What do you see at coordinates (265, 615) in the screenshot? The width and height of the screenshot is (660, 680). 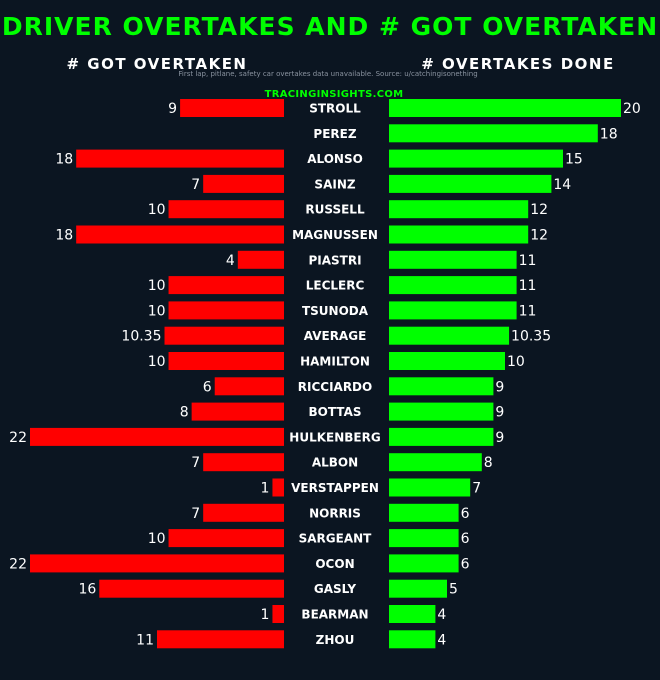 I see `got-overtaken-value-bearman: 1` at bounding box center [265, 615].